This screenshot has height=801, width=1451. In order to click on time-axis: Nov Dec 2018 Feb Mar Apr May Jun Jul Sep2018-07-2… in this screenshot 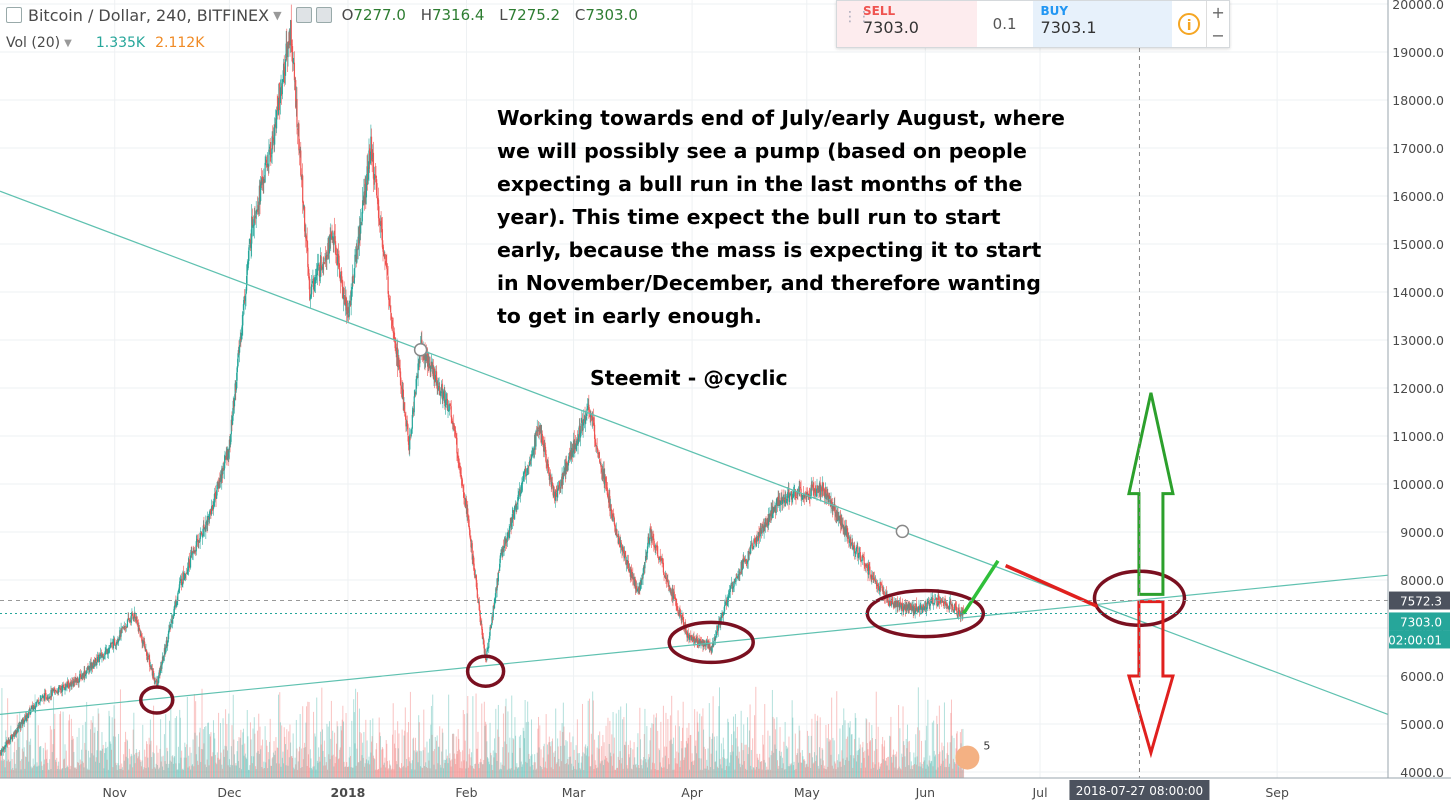, I will do `click(725, 789)`.